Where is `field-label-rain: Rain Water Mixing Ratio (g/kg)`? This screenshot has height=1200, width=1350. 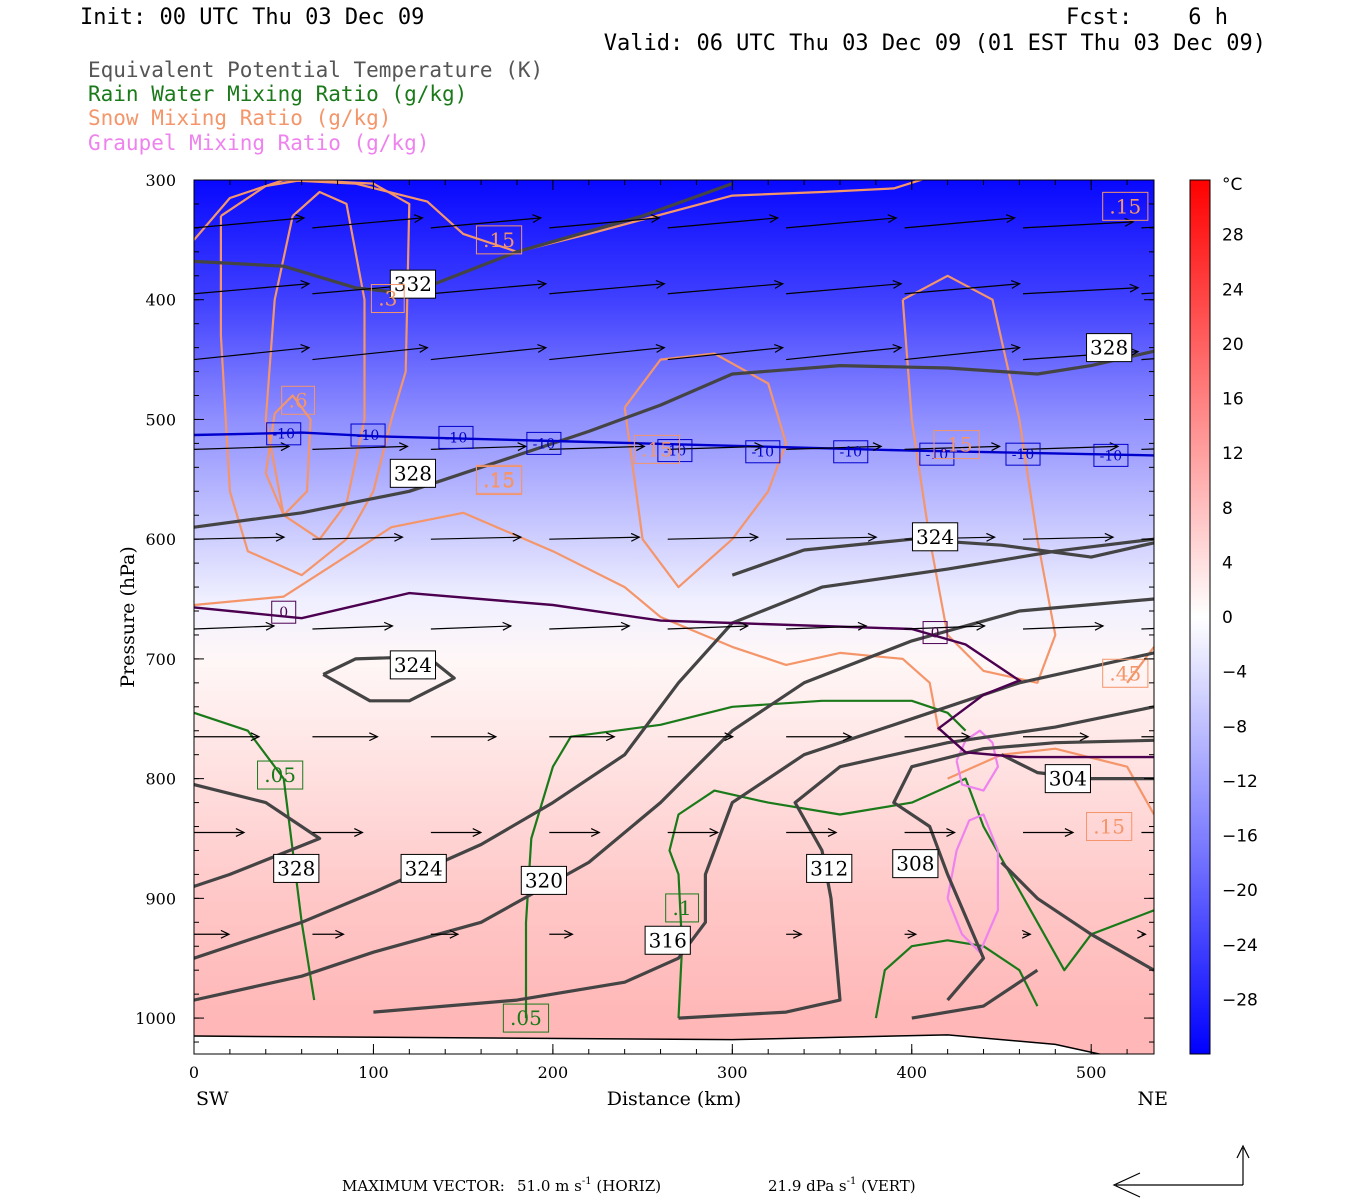
field-label-rain: Rain Water Mixing Ratio (g/kg) is located at coordinates (277, 94).